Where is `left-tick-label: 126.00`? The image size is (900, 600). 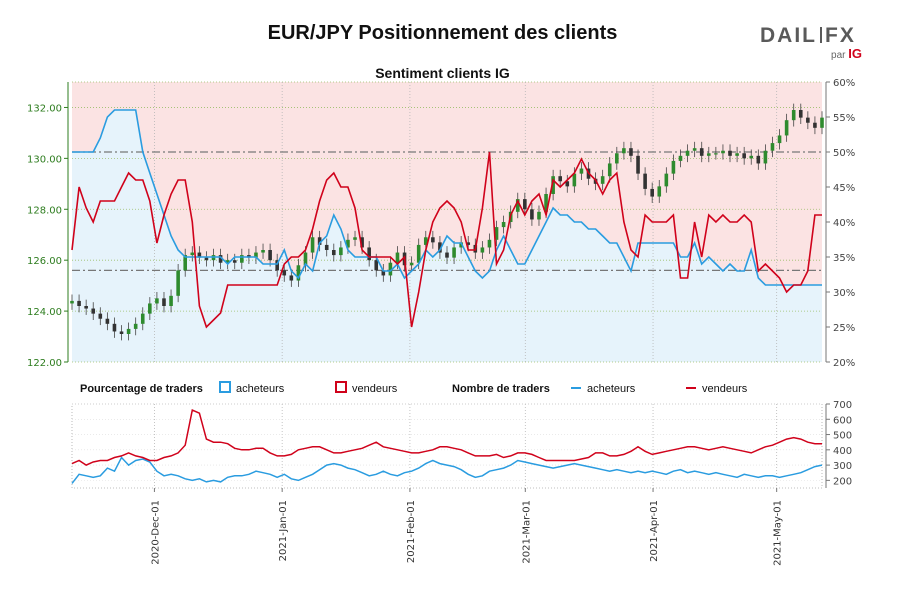 left-tick-label: 126.00 is located at coordinates (44, 261).